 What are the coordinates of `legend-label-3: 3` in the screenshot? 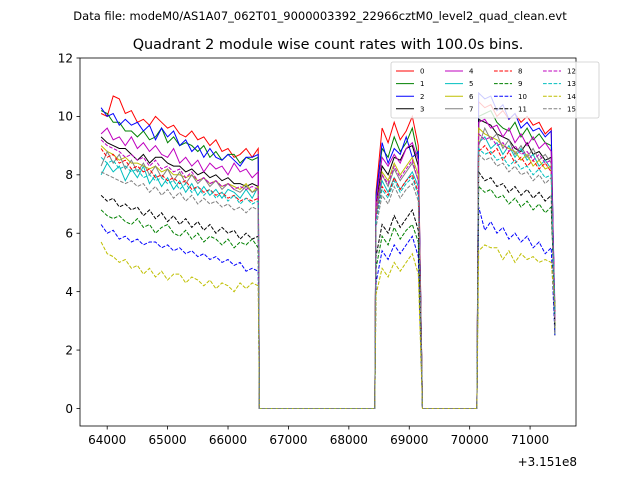 It's located at (422, 109).